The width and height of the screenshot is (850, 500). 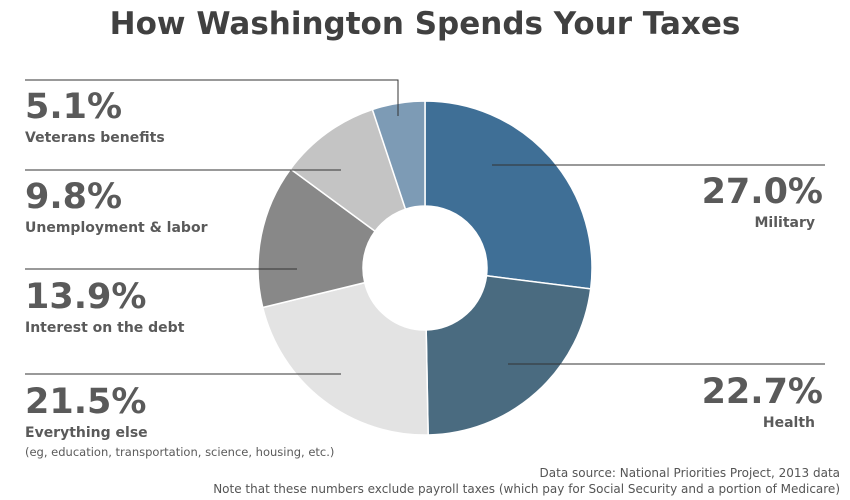 What do you see at coordinates (788, 423) in the screenshot?
I see `health-label: Health` at bounding box center [788, 423].